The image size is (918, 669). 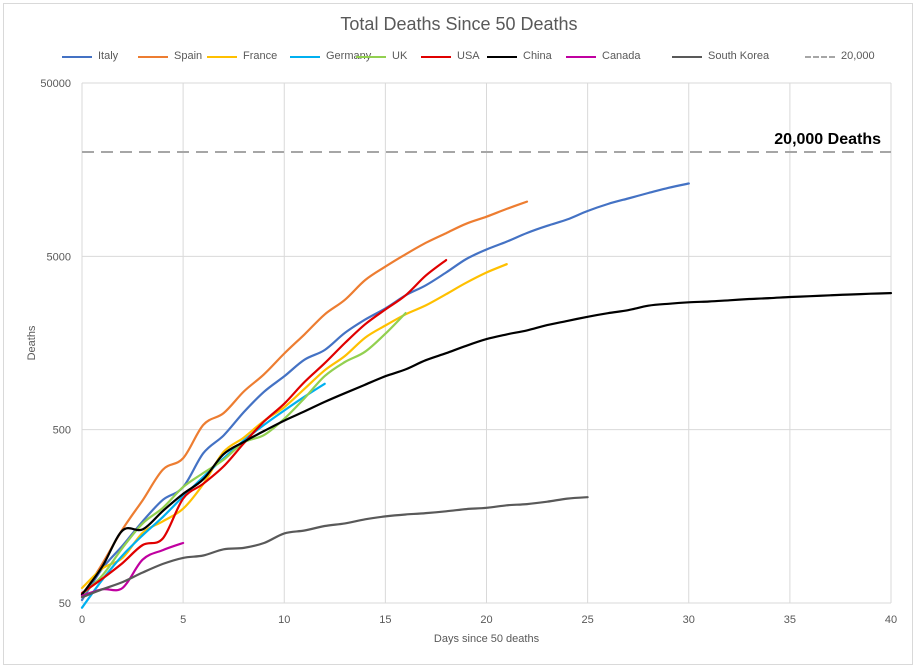 What do you see at coordinates (486, 620) in the screenshot?
I see `x-tick-label: 20` at bounding box center [486, 620].